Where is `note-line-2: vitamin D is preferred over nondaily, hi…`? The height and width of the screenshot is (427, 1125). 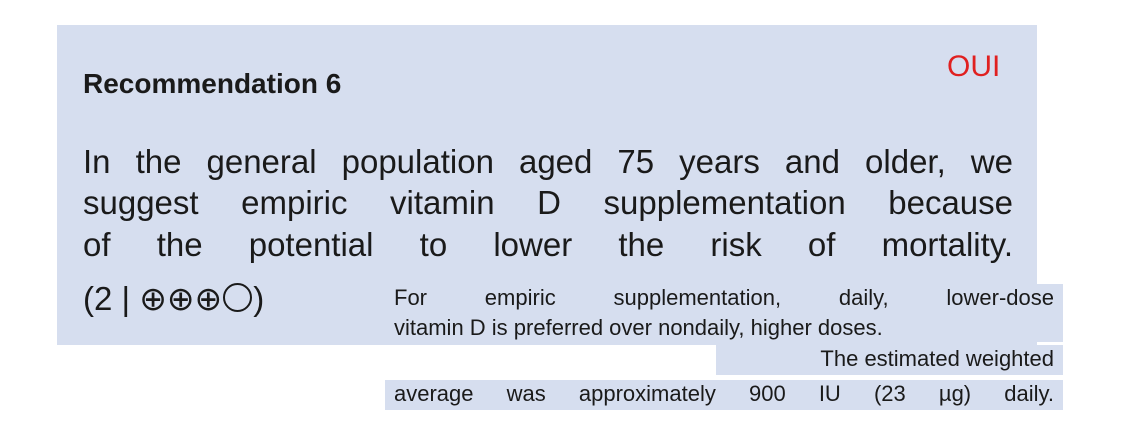 note-line-2: vitamin D is preferred over nondaily, hi… is located at coordinates (724, 328).